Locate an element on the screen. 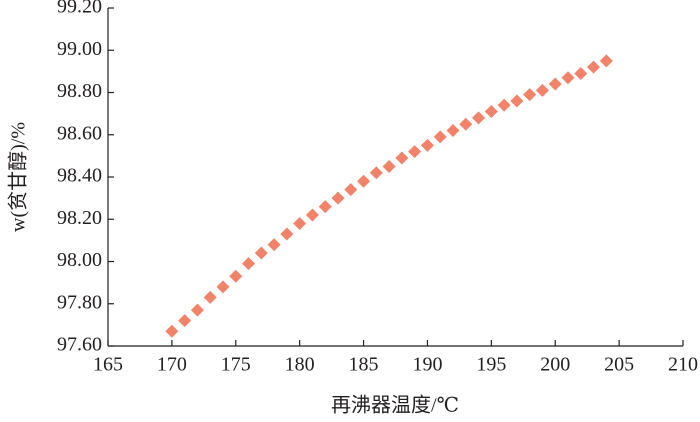 Image resolution: width=700 pixels, height=422 pixels. y-tick-label: 98.20 is located at coordinates (79, 218).